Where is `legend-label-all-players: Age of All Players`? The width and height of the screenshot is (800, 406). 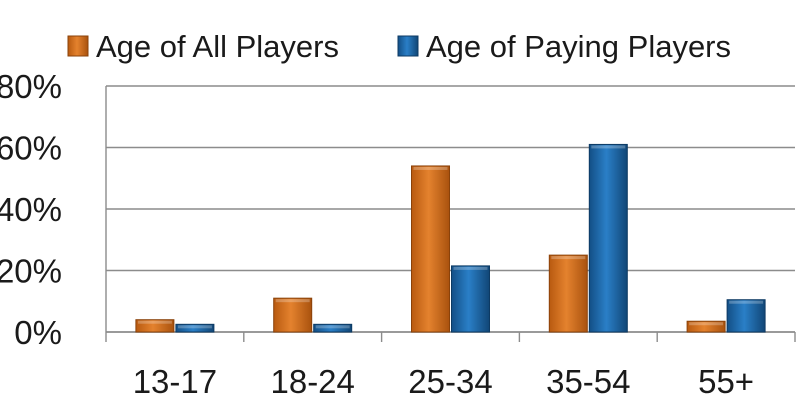
legend-label-all-players: Age of All Players is located at coordinates (217, 46).